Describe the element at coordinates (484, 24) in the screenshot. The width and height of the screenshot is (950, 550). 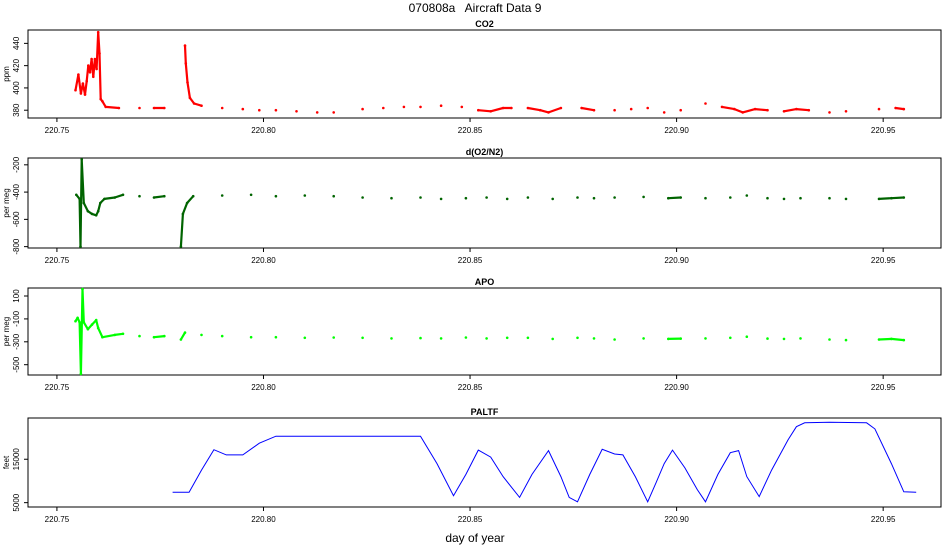
I see `panel-title: CO2` at that location.